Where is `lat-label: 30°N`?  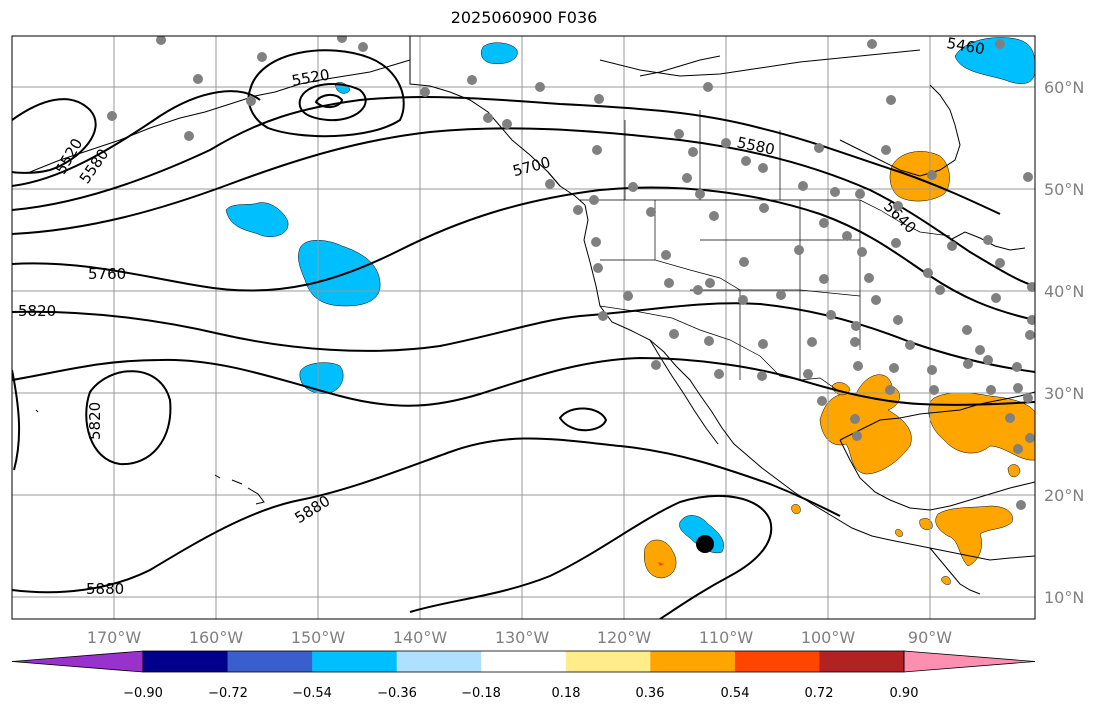
lat-label: 30°N is located at coordinates (1064, 393).